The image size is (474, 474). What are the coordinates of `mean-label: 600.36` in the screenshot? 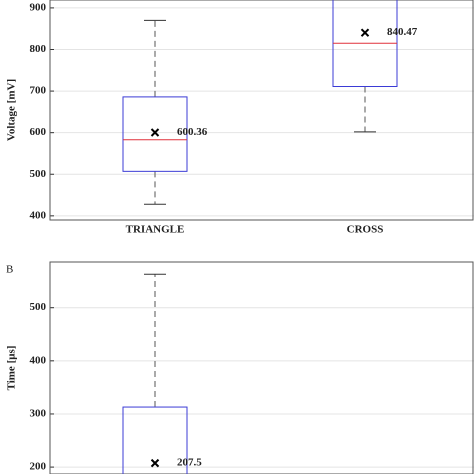 It's located at (192, 132).